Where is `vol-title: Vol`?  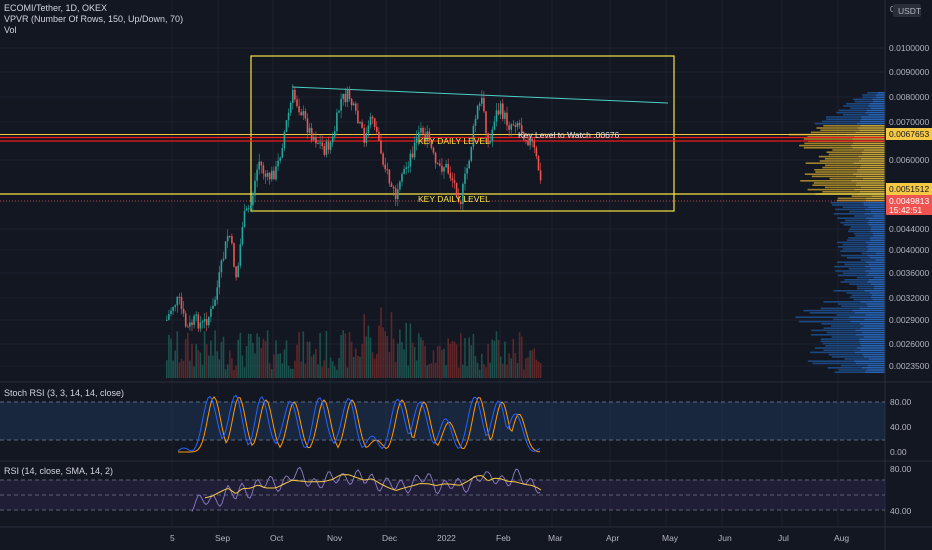 vol-title: Vol is located at coordinates (10, 30).